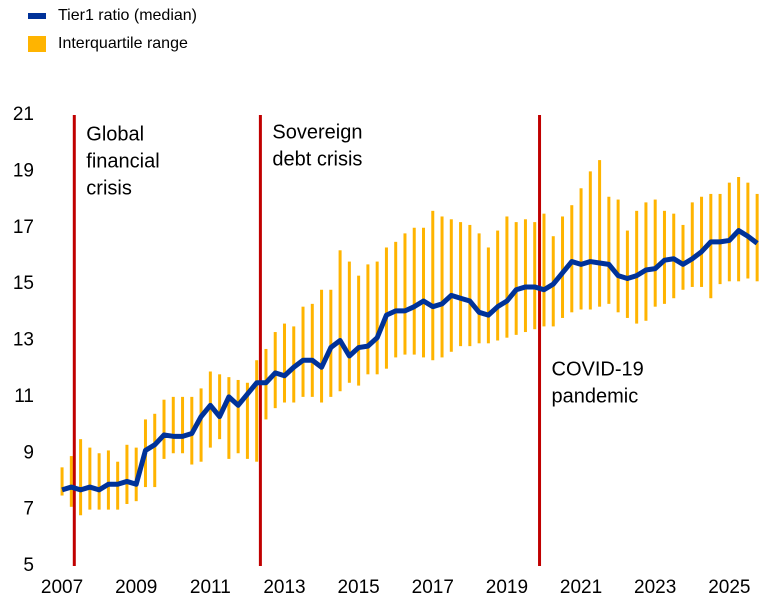  Describe the element at coordinates (317, 159) in the screenshot. I see `event-label: debt crisis` at that location.